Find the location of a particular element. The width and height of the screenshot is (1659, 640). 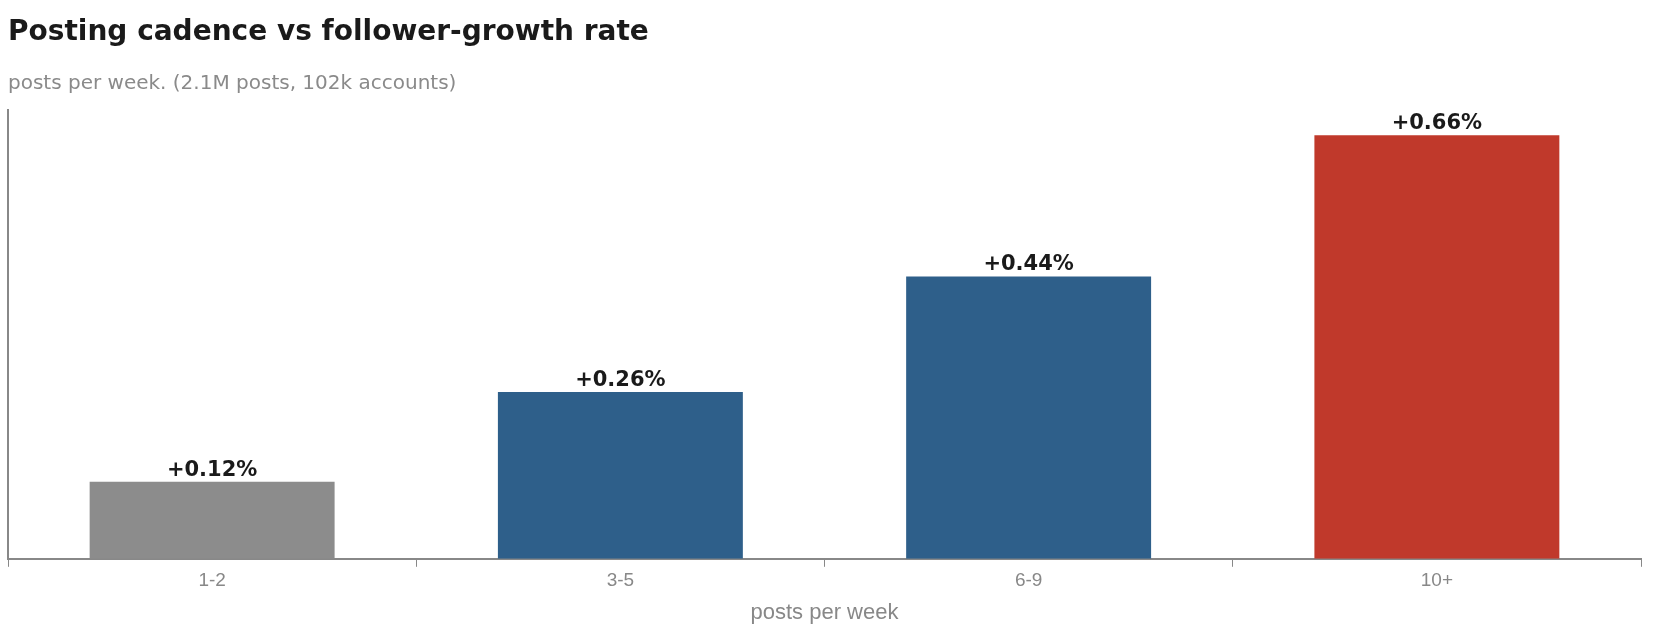

data-label: +0.12% is located at coordinates (212, 468).